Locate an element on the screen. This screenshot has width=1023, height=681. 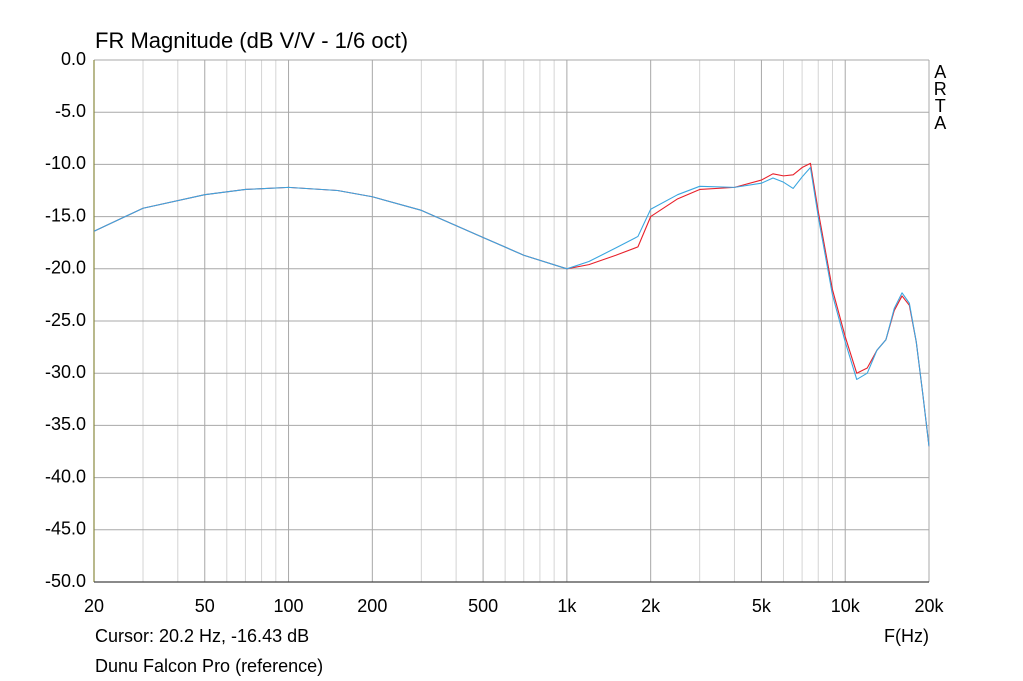
x-tick-label: 1k is located at coordinates (567, 606).